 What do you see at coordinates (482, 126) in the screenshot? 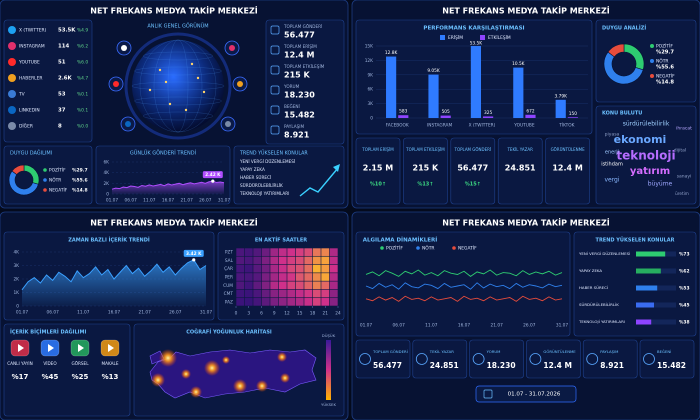
I see `x-tick-label: X (TWITTER)` at bounding box center [482, 126].